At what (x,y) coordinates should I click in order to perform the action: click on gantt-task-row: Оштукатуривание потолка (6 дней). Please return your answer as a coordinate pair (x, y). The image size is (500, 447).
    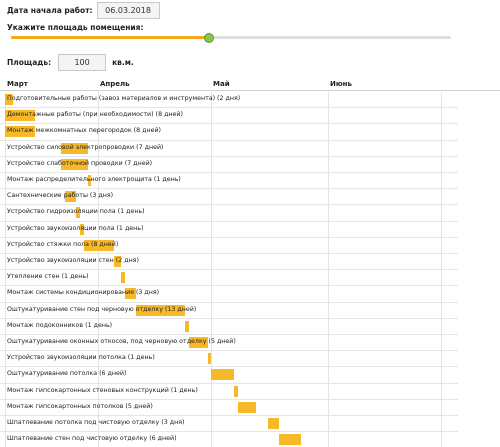
    Looking at the image, I should click on (229, 375).